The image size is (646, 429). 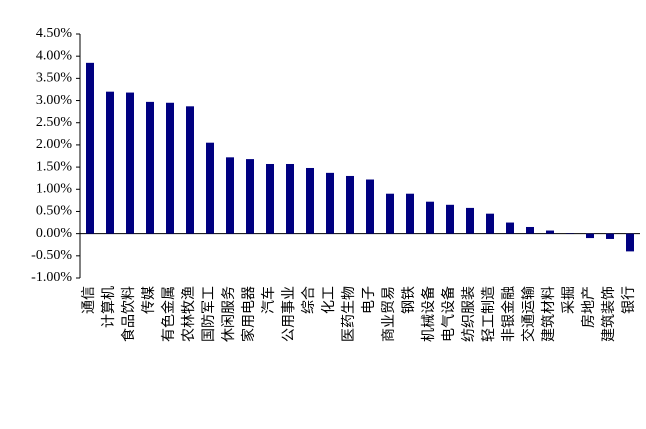 What do you see at coordinates (54, 188) in the screenshot?
I see `y-tick-label: 1.00%` at bounding box center [54, 188].